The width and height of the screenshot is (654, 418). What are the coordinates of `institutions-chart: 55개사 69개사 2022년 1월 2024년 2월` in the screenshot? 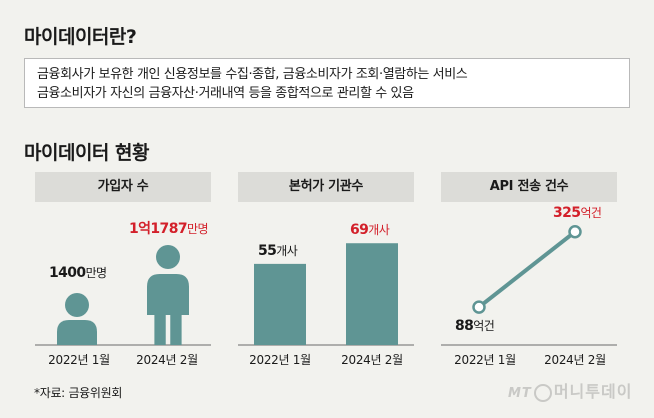 It's located at (326, 292).